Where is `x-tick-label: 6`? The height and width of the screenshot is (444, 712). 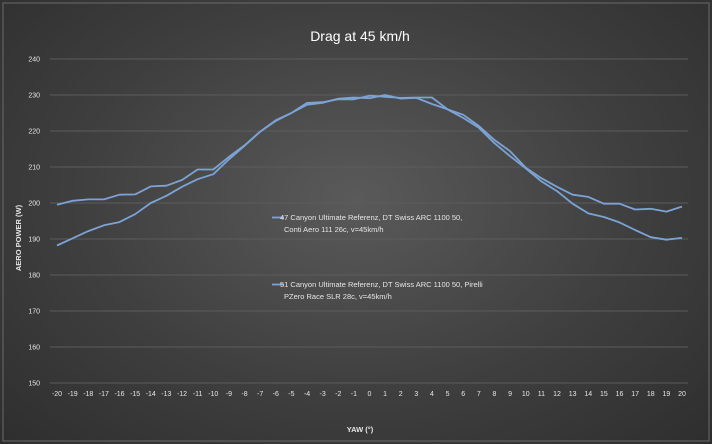 x-tick-label: 6 is located at coordinates (463, 394).